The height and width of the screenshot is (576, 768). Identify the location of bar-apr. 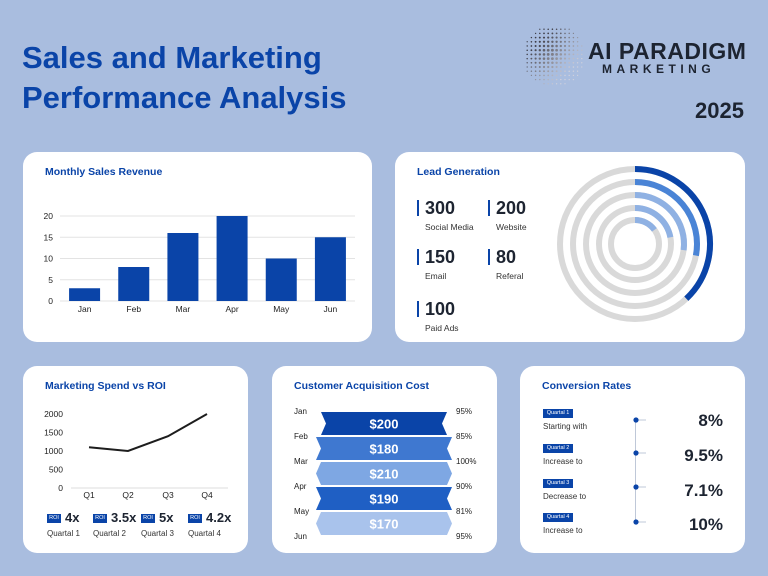
(232, 258).